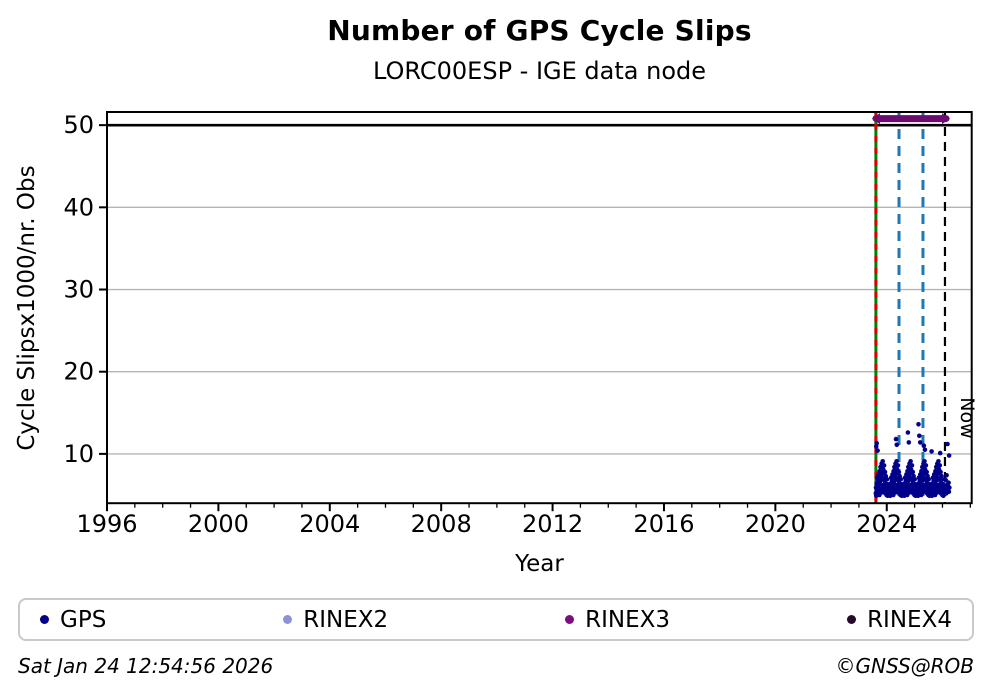  I want to click on svg-text: 2016, so click(663, 524).